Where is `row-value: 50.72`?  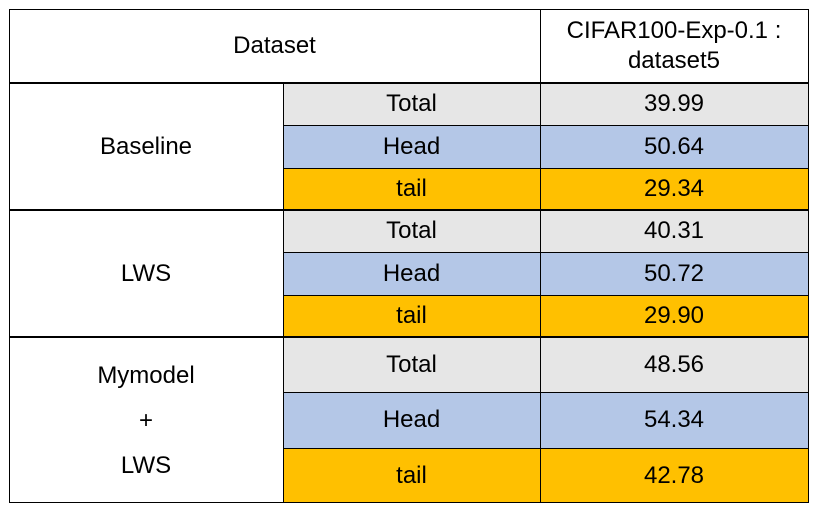 row-value: 50.72 is located at coordinates (674, 273).